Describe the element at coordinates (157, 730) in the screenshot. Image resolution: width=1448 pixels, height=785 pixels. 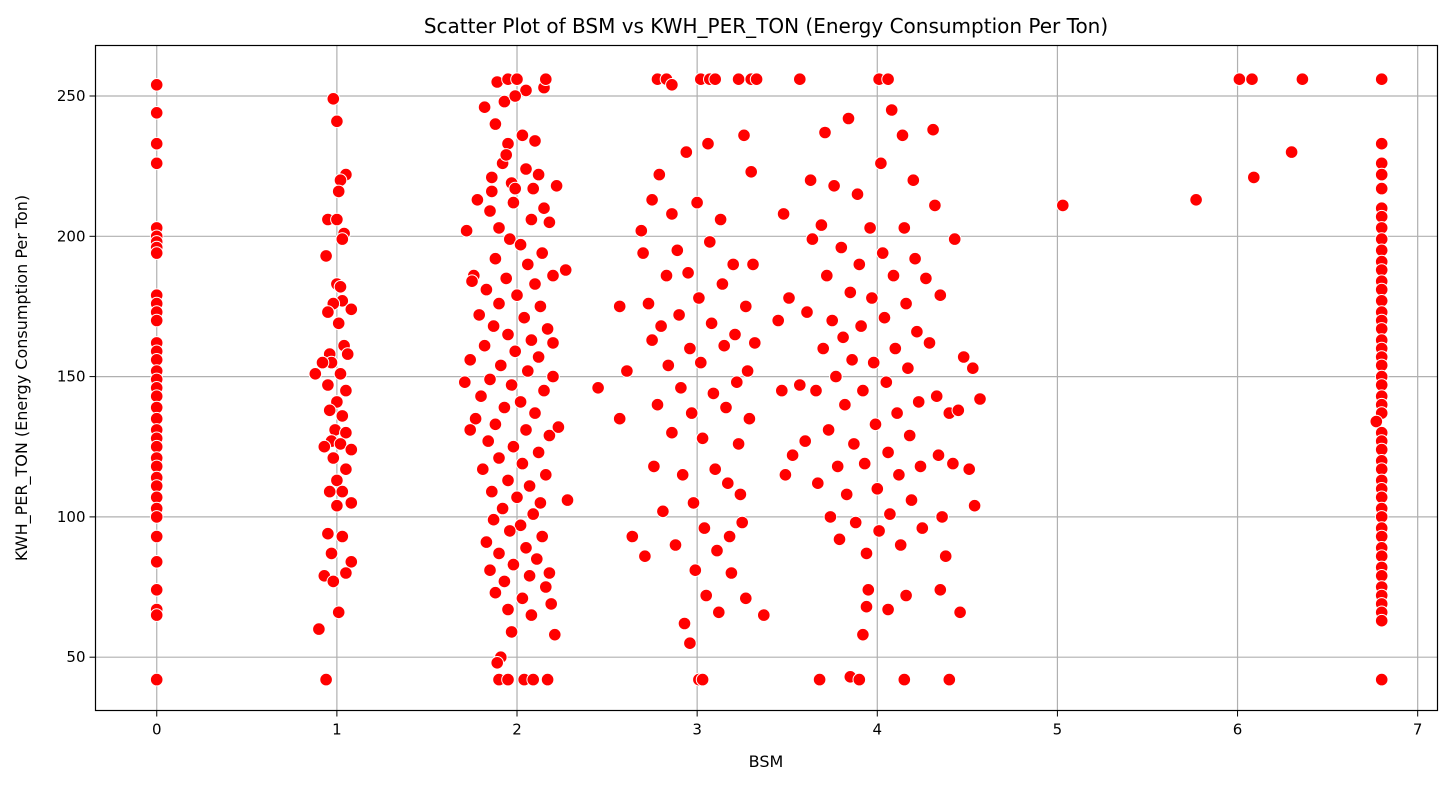
I see `x-tick-label: 0` at that location.